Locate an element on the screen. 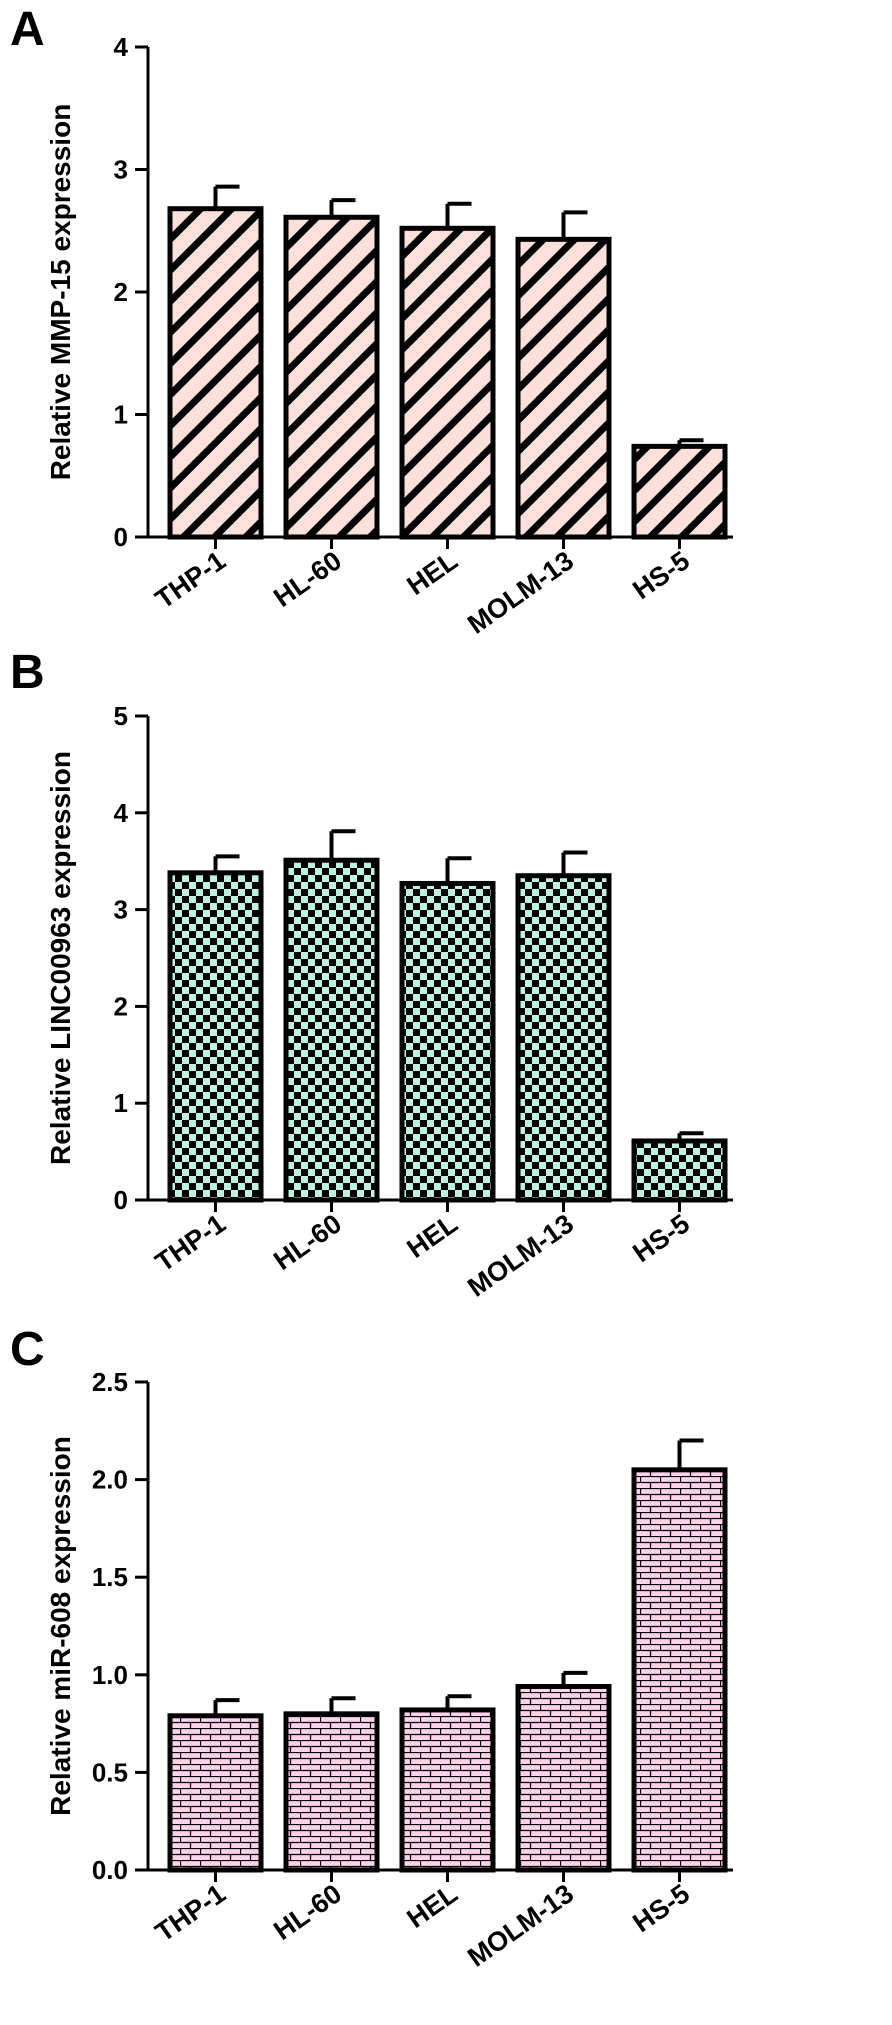 The width and height of the screenshot is (892, 2025). y-axis-label: Relative LINC00963 expression is located at coordinates (60, 958).